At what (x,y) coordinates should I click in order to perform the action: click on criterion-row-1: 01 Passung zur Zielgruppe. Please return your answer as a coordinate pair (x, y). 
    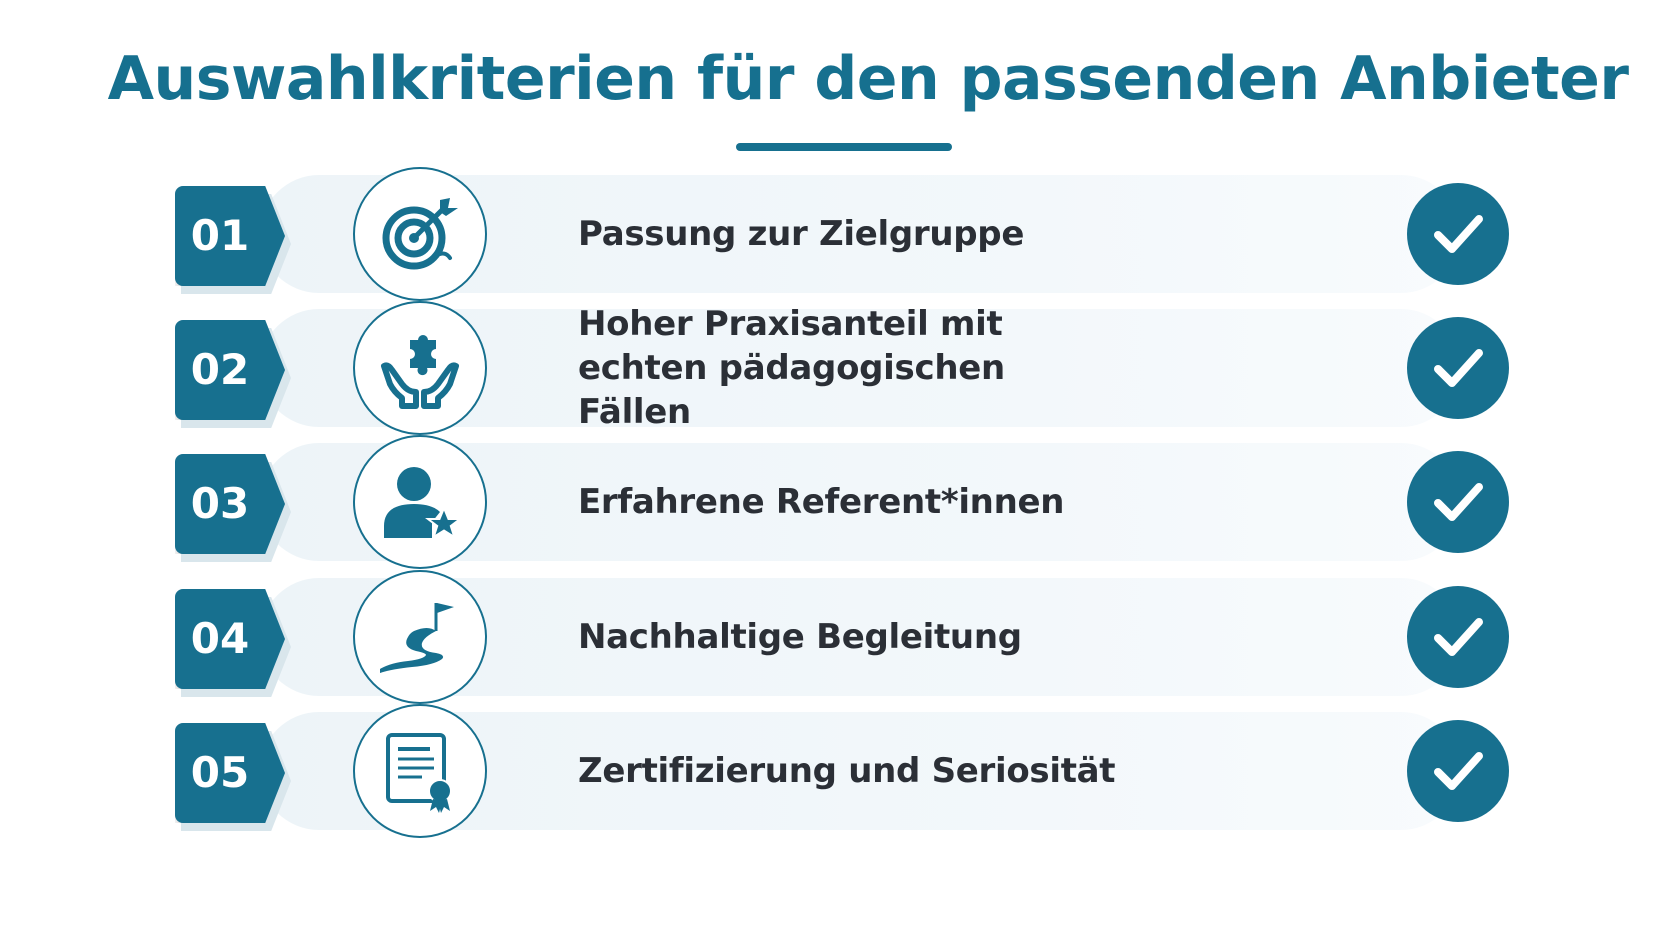
    Looking at the image, I should click on (840, 232).